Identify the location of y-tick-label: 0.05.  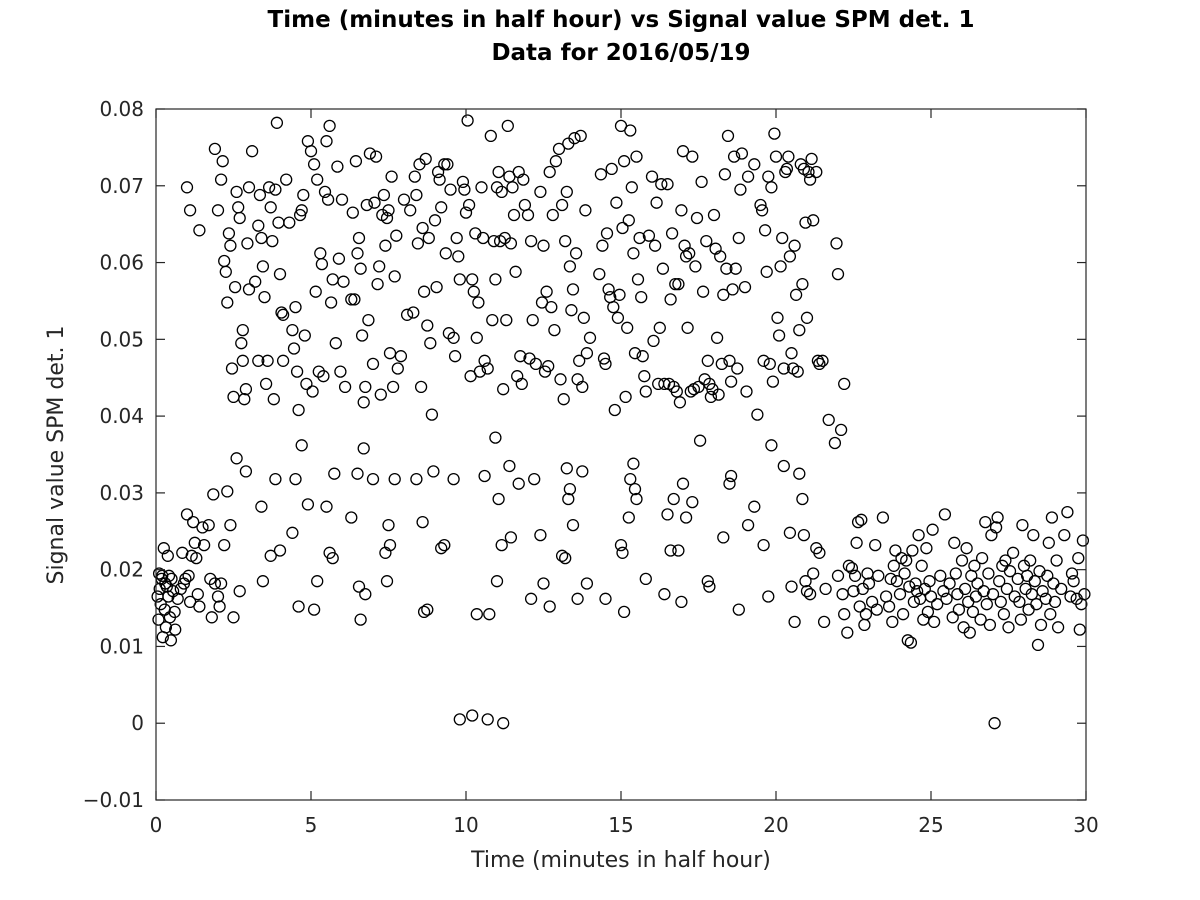
(121, 339).